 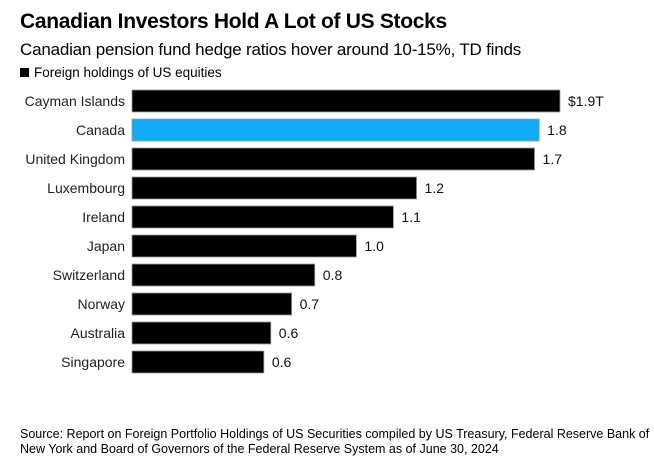 I want to click on category-label: Ireland, so click(x=103, y=217).